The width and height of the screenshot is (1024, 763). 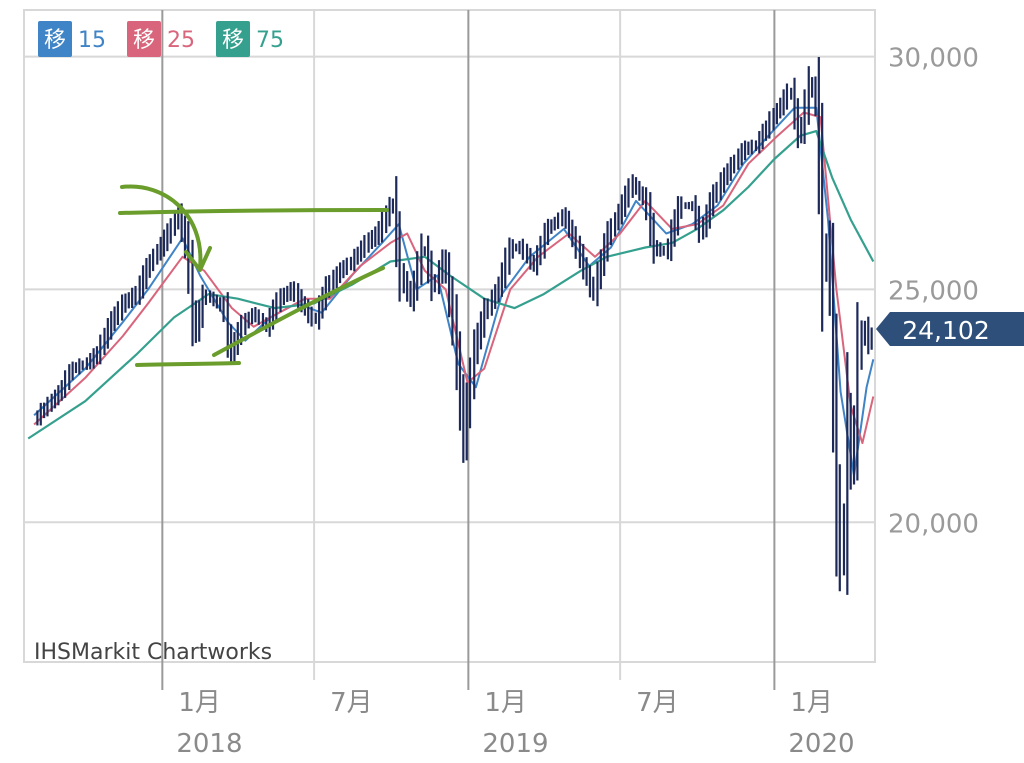 I want to click on legend-item-ma25: 移 25, so click(x=161, y=39).